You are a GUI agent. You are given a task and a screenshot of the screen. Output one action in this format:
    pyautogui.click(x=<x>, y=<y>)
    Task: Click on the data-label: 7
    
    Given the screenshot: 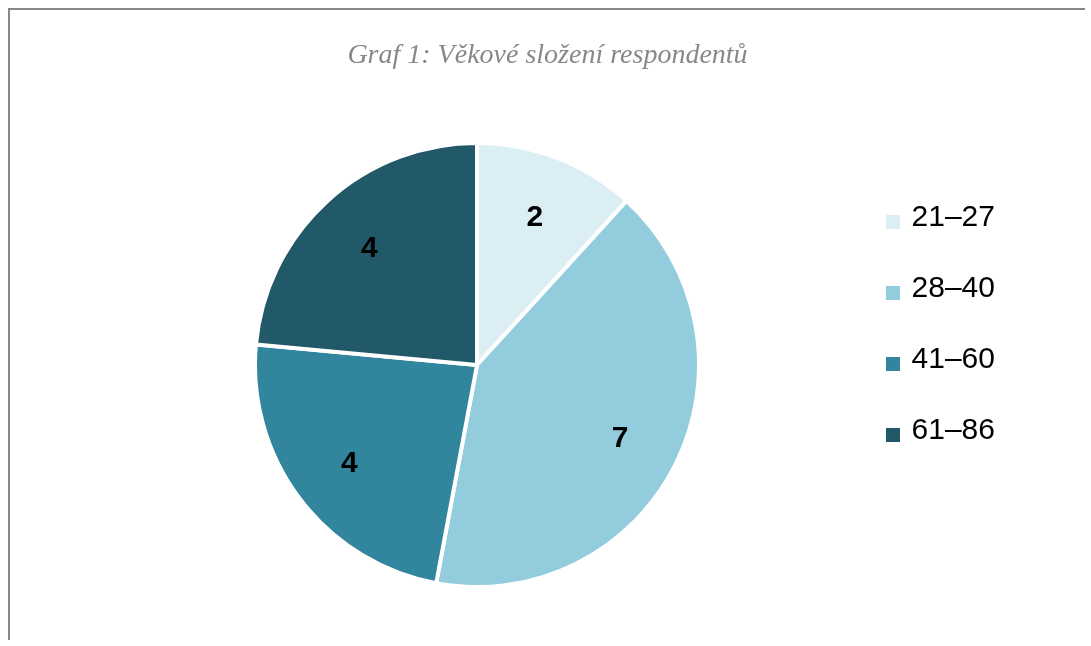 What is the action you would take?
    pyautogui.click(x=620, y=436)
    